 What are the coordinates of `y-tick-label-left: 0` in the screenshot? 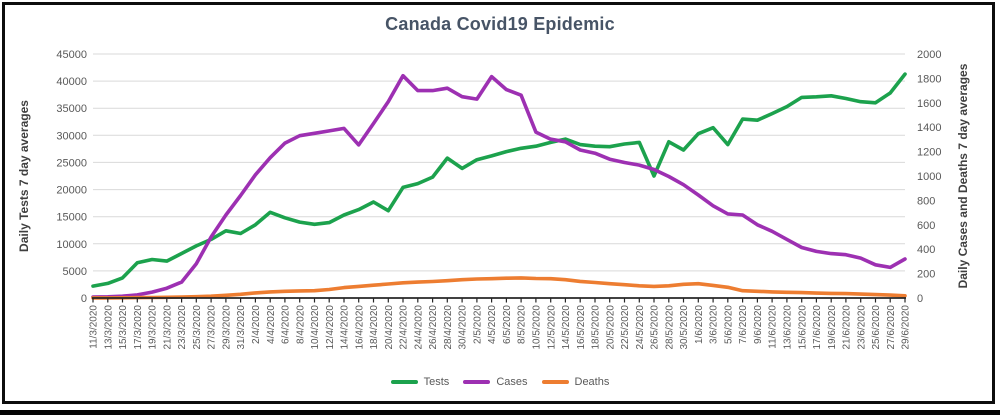 It's located at (84, 299).